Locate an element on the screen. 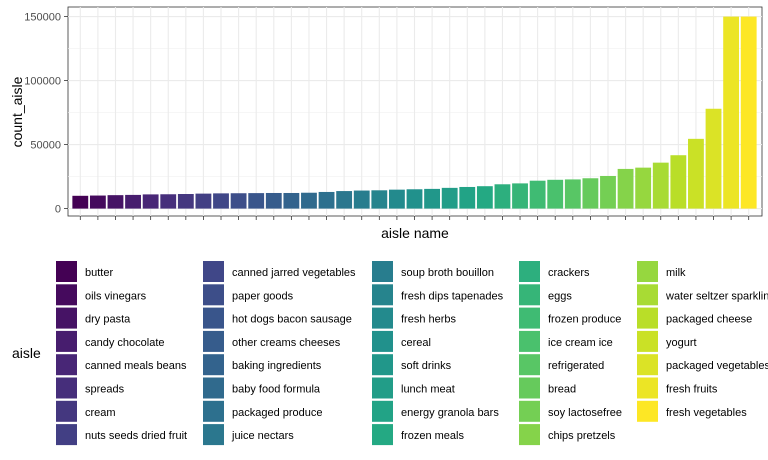  legend-entry-label: hot dogs bacon sausage is located at coordinates (292, 320).